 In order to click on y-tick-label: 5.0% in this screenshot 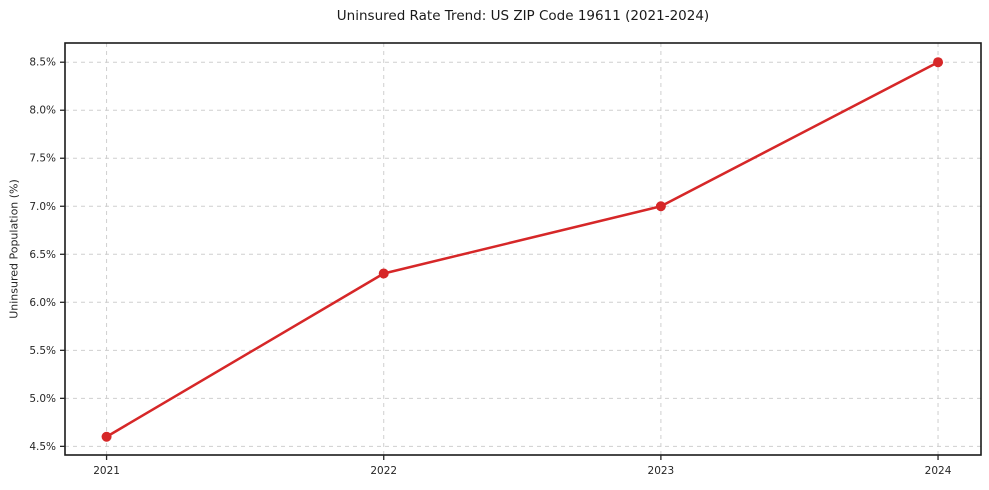, I will do `click(42, 399)`.